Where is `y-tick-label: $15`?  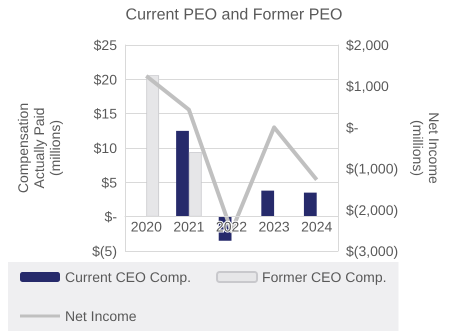
y-tick-label: $15 is located at coordinates (106, 114).